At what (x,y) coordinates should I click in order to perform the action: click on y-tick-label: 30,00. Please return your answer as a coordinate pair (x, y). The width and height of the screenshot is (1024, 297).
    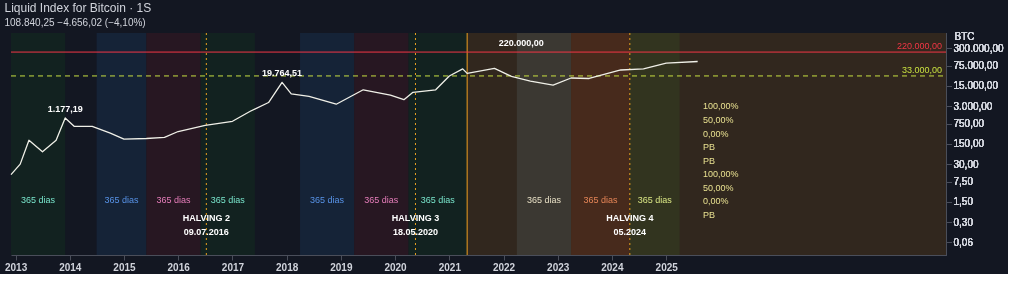
    Looking at the image, I should click on (966, 164).